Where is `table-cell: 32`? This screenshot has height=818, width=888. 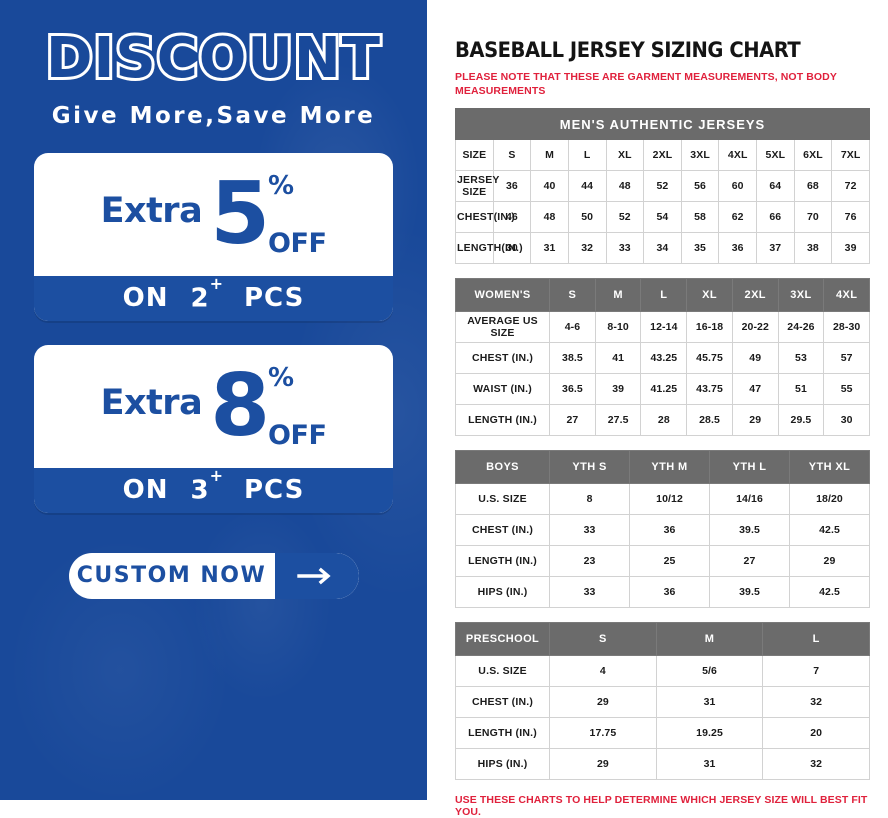 table-cell: 32 is located at coordinates (587, 248).